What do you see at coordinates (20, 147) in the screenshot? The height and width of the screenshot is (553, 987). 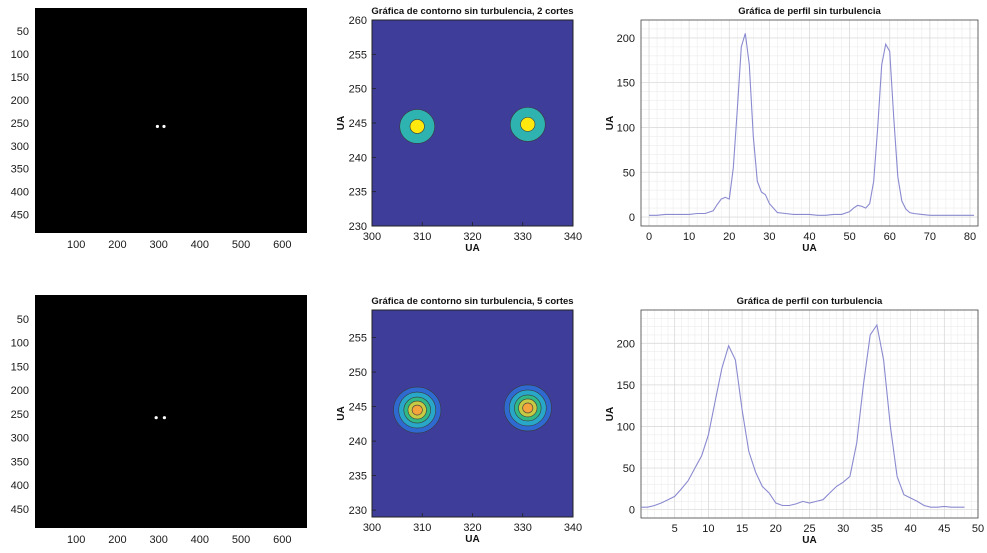 I see `ytick-label: 300` at bounding box center [20, 147].